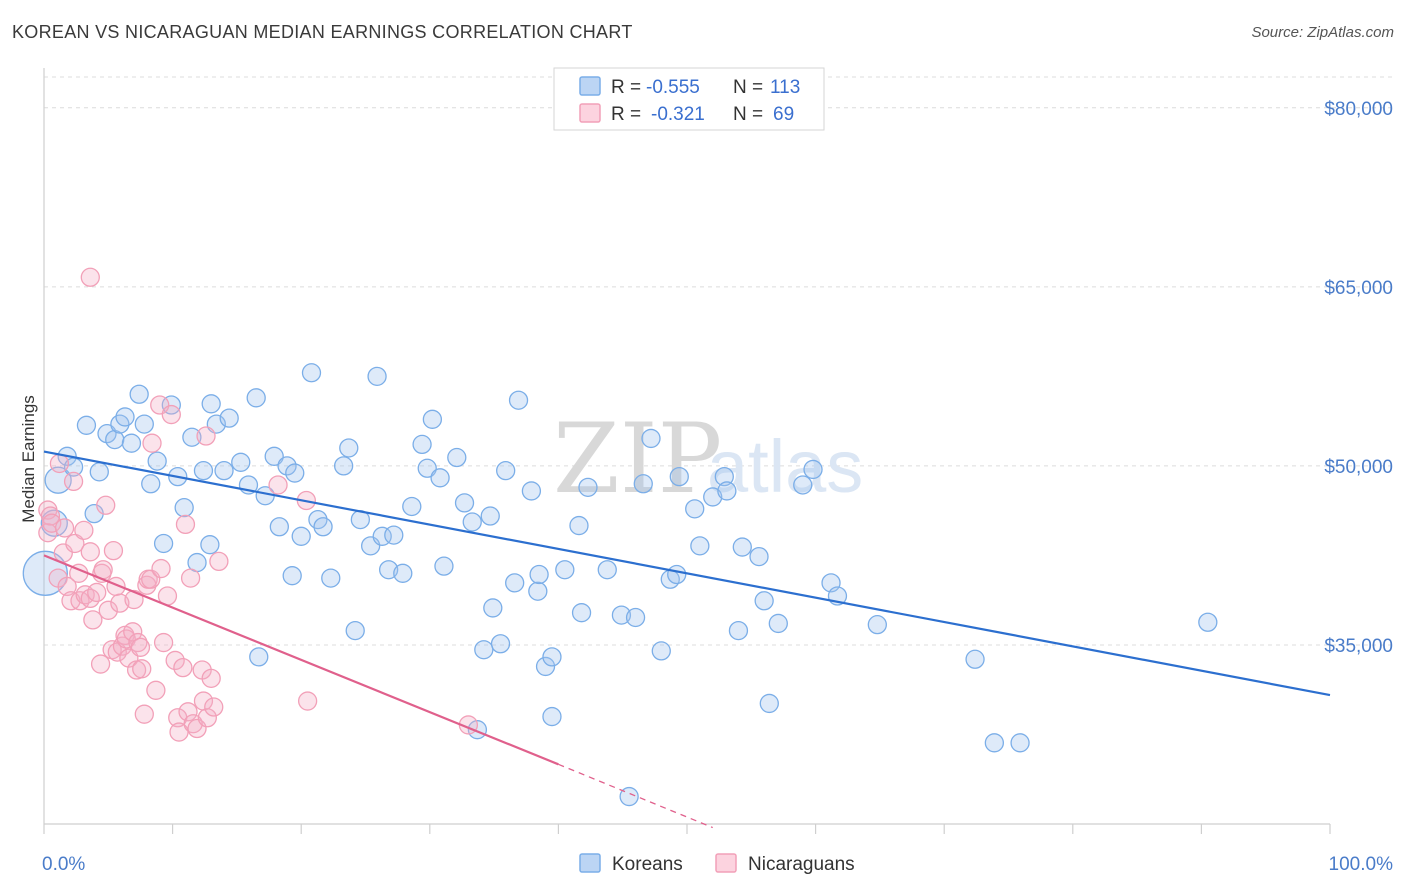 This screenshot has height=892, width=1406. Describe the element at coordinates (647, 864) in the screenshot. I see `bottom-legend-label-koreans: Koreans` at that location.